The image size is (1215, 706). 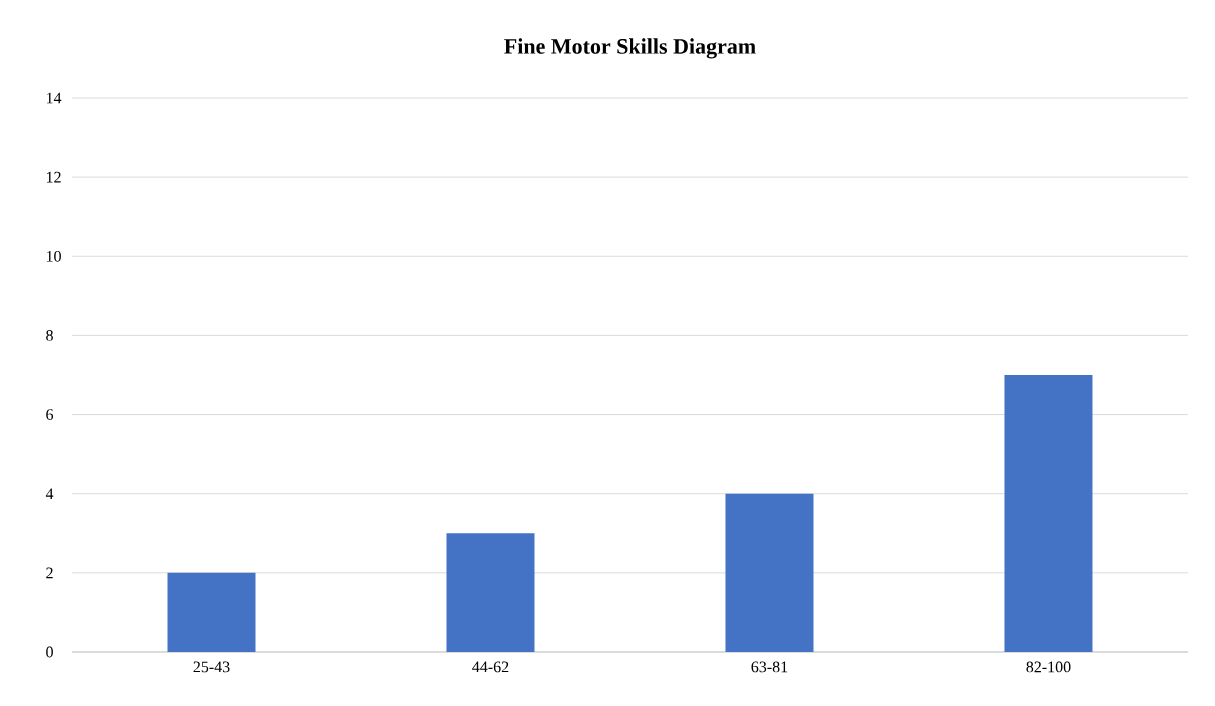 I want to click on y-tick-label: 6, so click(x=50, y=414).